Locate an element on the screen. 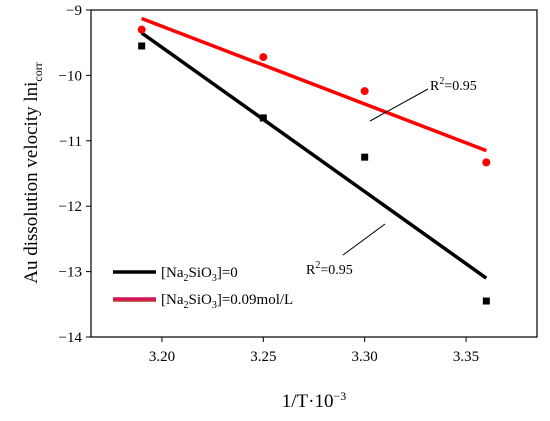  x-tick-label: 3.20 is located at coordinates (162, 357).